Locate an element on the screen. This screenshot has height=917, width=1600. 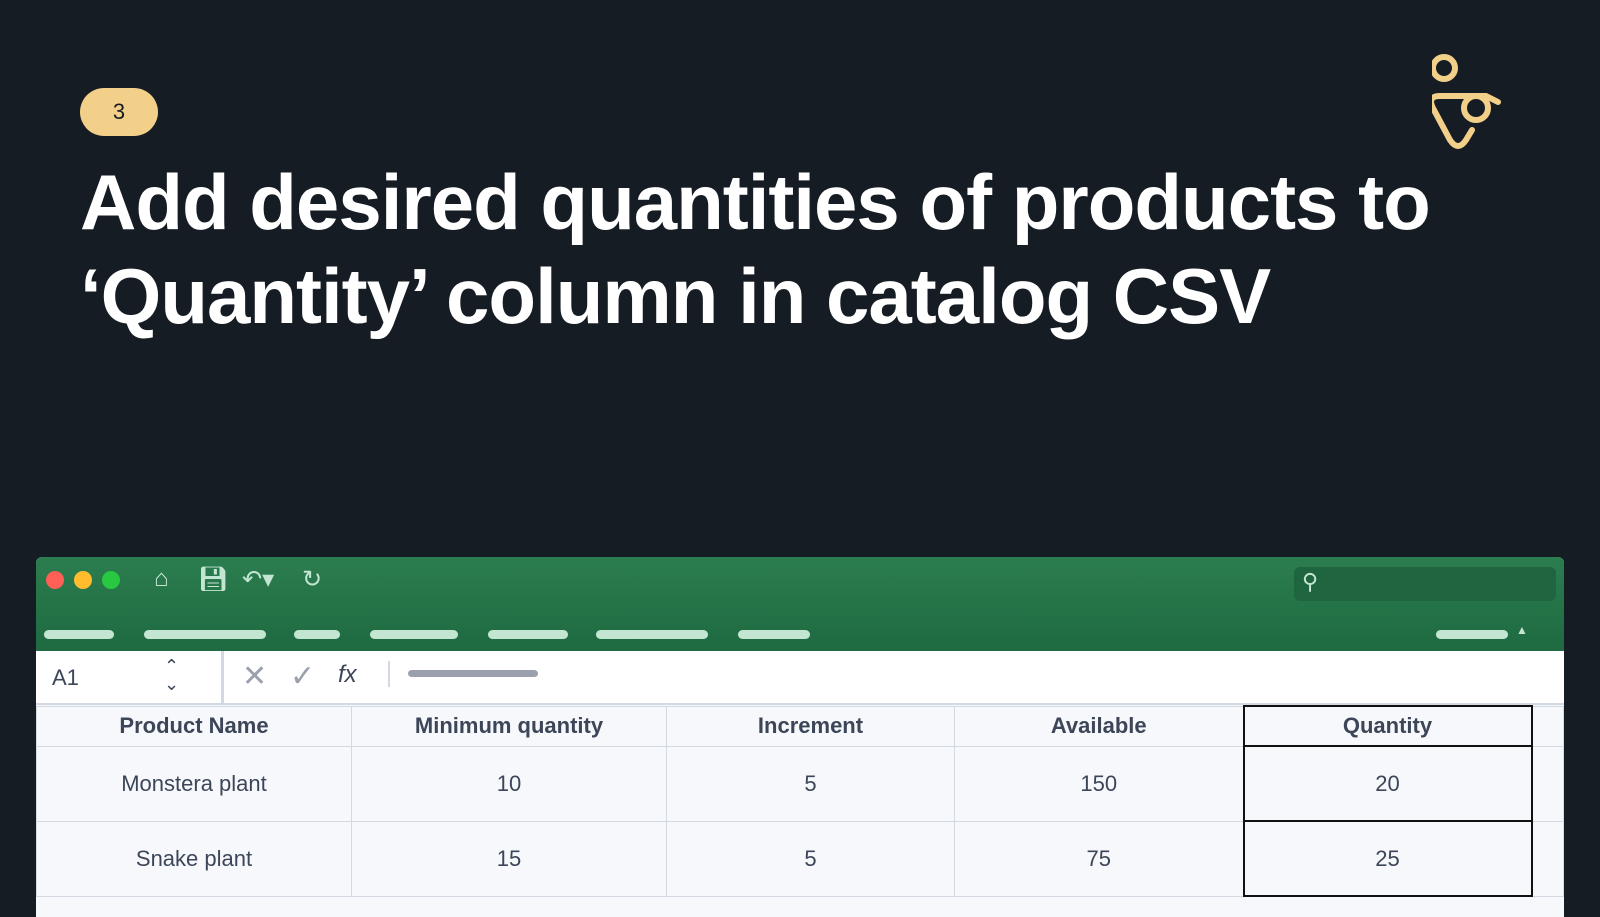
confirm-icon: ✓ is located at coordinates (303, 676).